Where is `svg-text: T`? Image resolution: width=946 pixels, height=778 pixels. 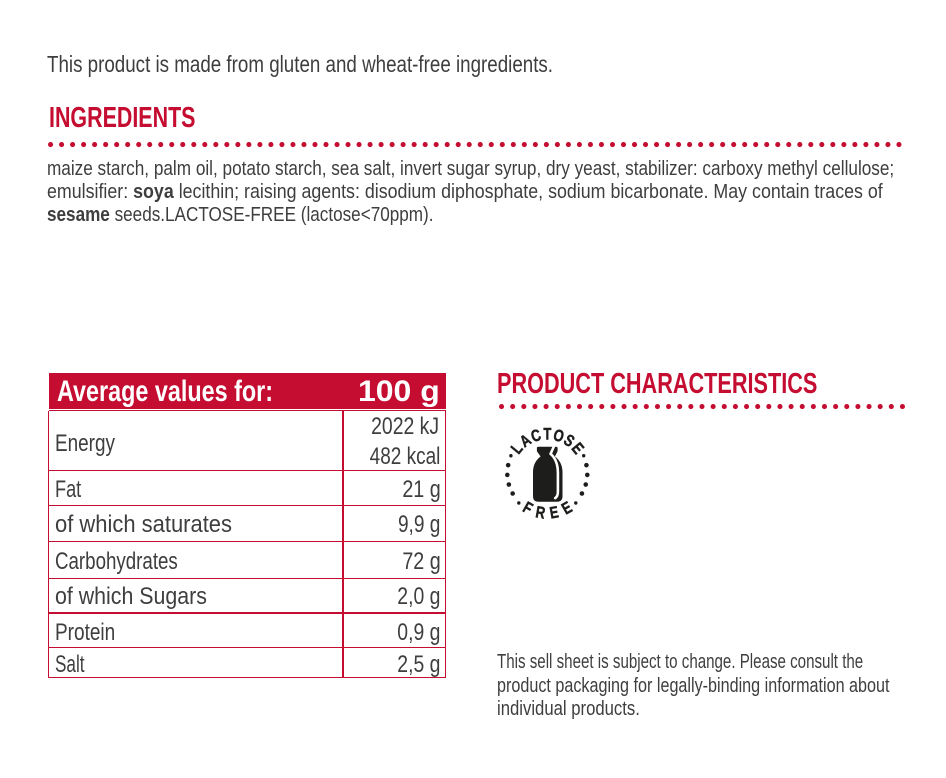 svg-text: T is located at coordinates (547, 435).